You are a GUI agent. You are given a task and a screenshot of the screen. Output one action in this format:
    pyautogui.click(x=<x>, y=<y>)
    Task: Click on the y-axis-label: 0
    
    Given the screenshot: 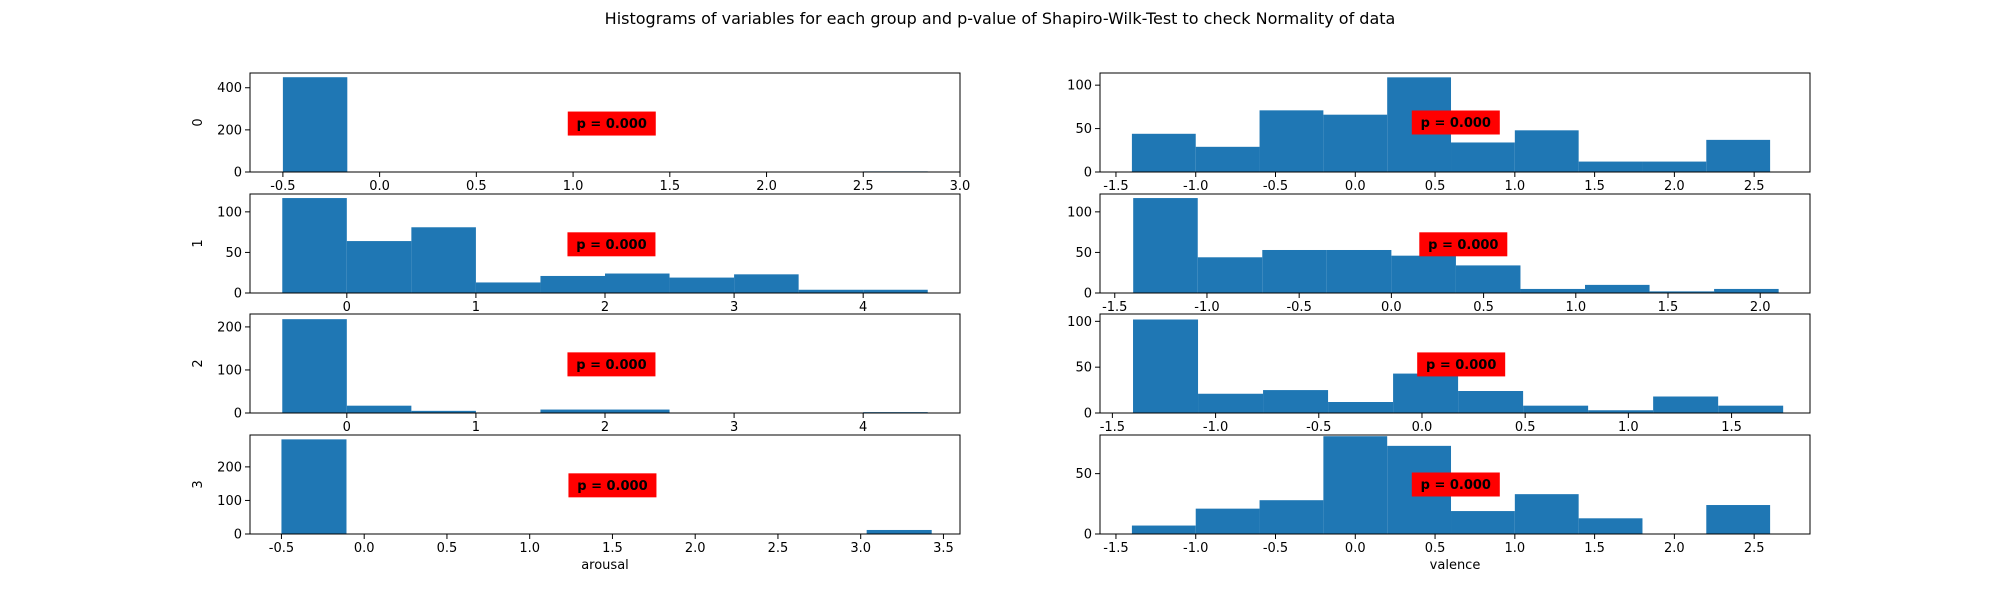 What is the action you would take?
    pyautogui.click(x=198, y=122)
    